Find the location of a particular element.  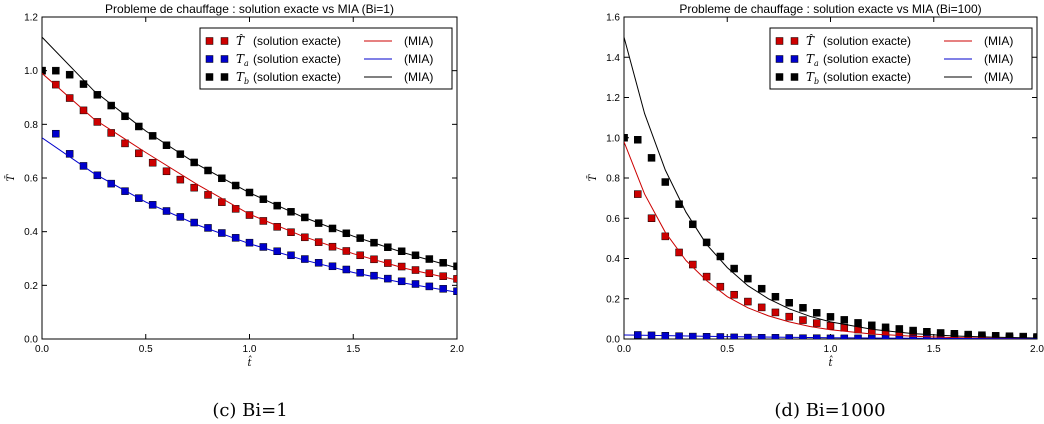

figure-caption: (c) Bi=1 is located at coordinates (249, 410).